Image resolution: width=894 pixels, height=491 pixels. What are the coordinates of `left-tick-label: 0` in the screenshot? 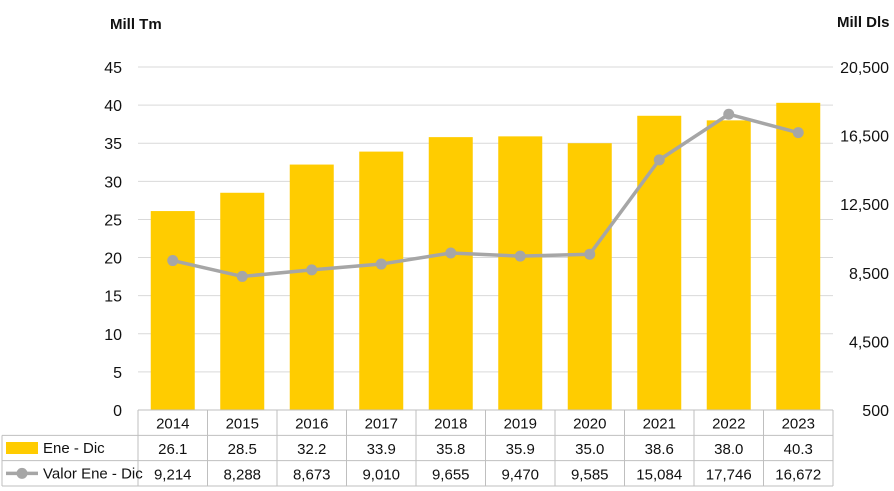 It's located at (117, 411).